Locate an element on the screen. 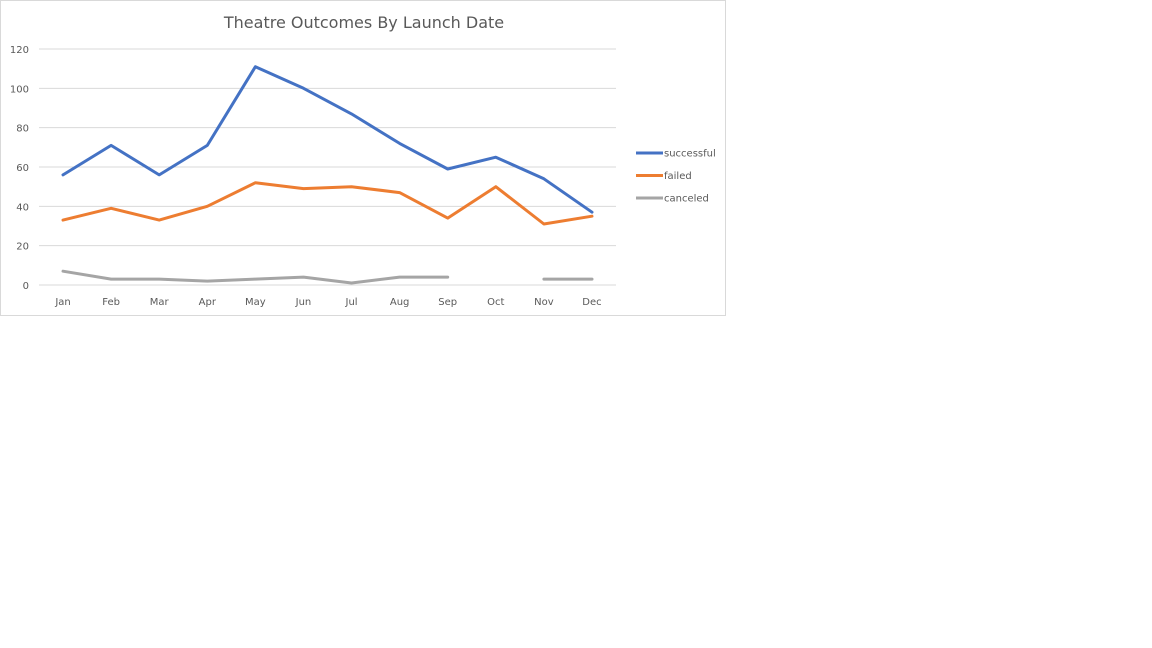 Image resolution: width=1152 pixels, height=648 pixels. legend-item-failed: failed is located at coordinates (664, 176).